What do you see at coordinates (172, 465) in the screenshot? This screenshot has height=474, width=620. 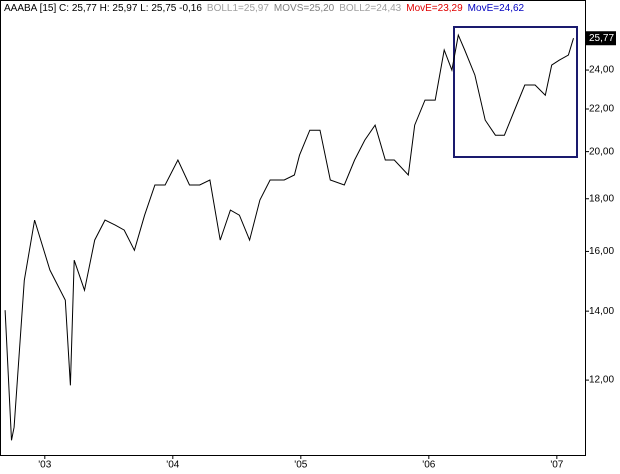 I see `x-tick-label: '04` at bounding box center [172, 465].